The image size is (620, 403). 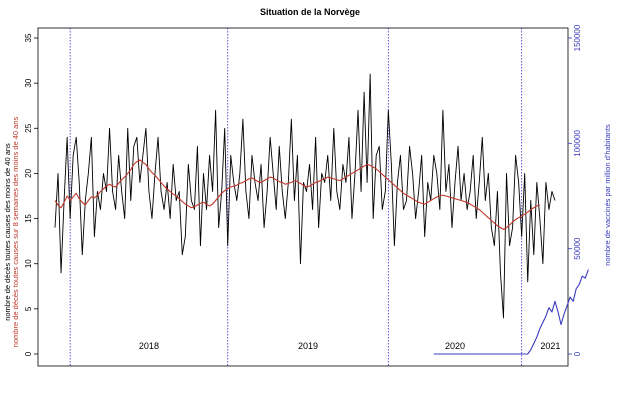 I want to click on left-tick-label: 25, so click(x=28, y=127).